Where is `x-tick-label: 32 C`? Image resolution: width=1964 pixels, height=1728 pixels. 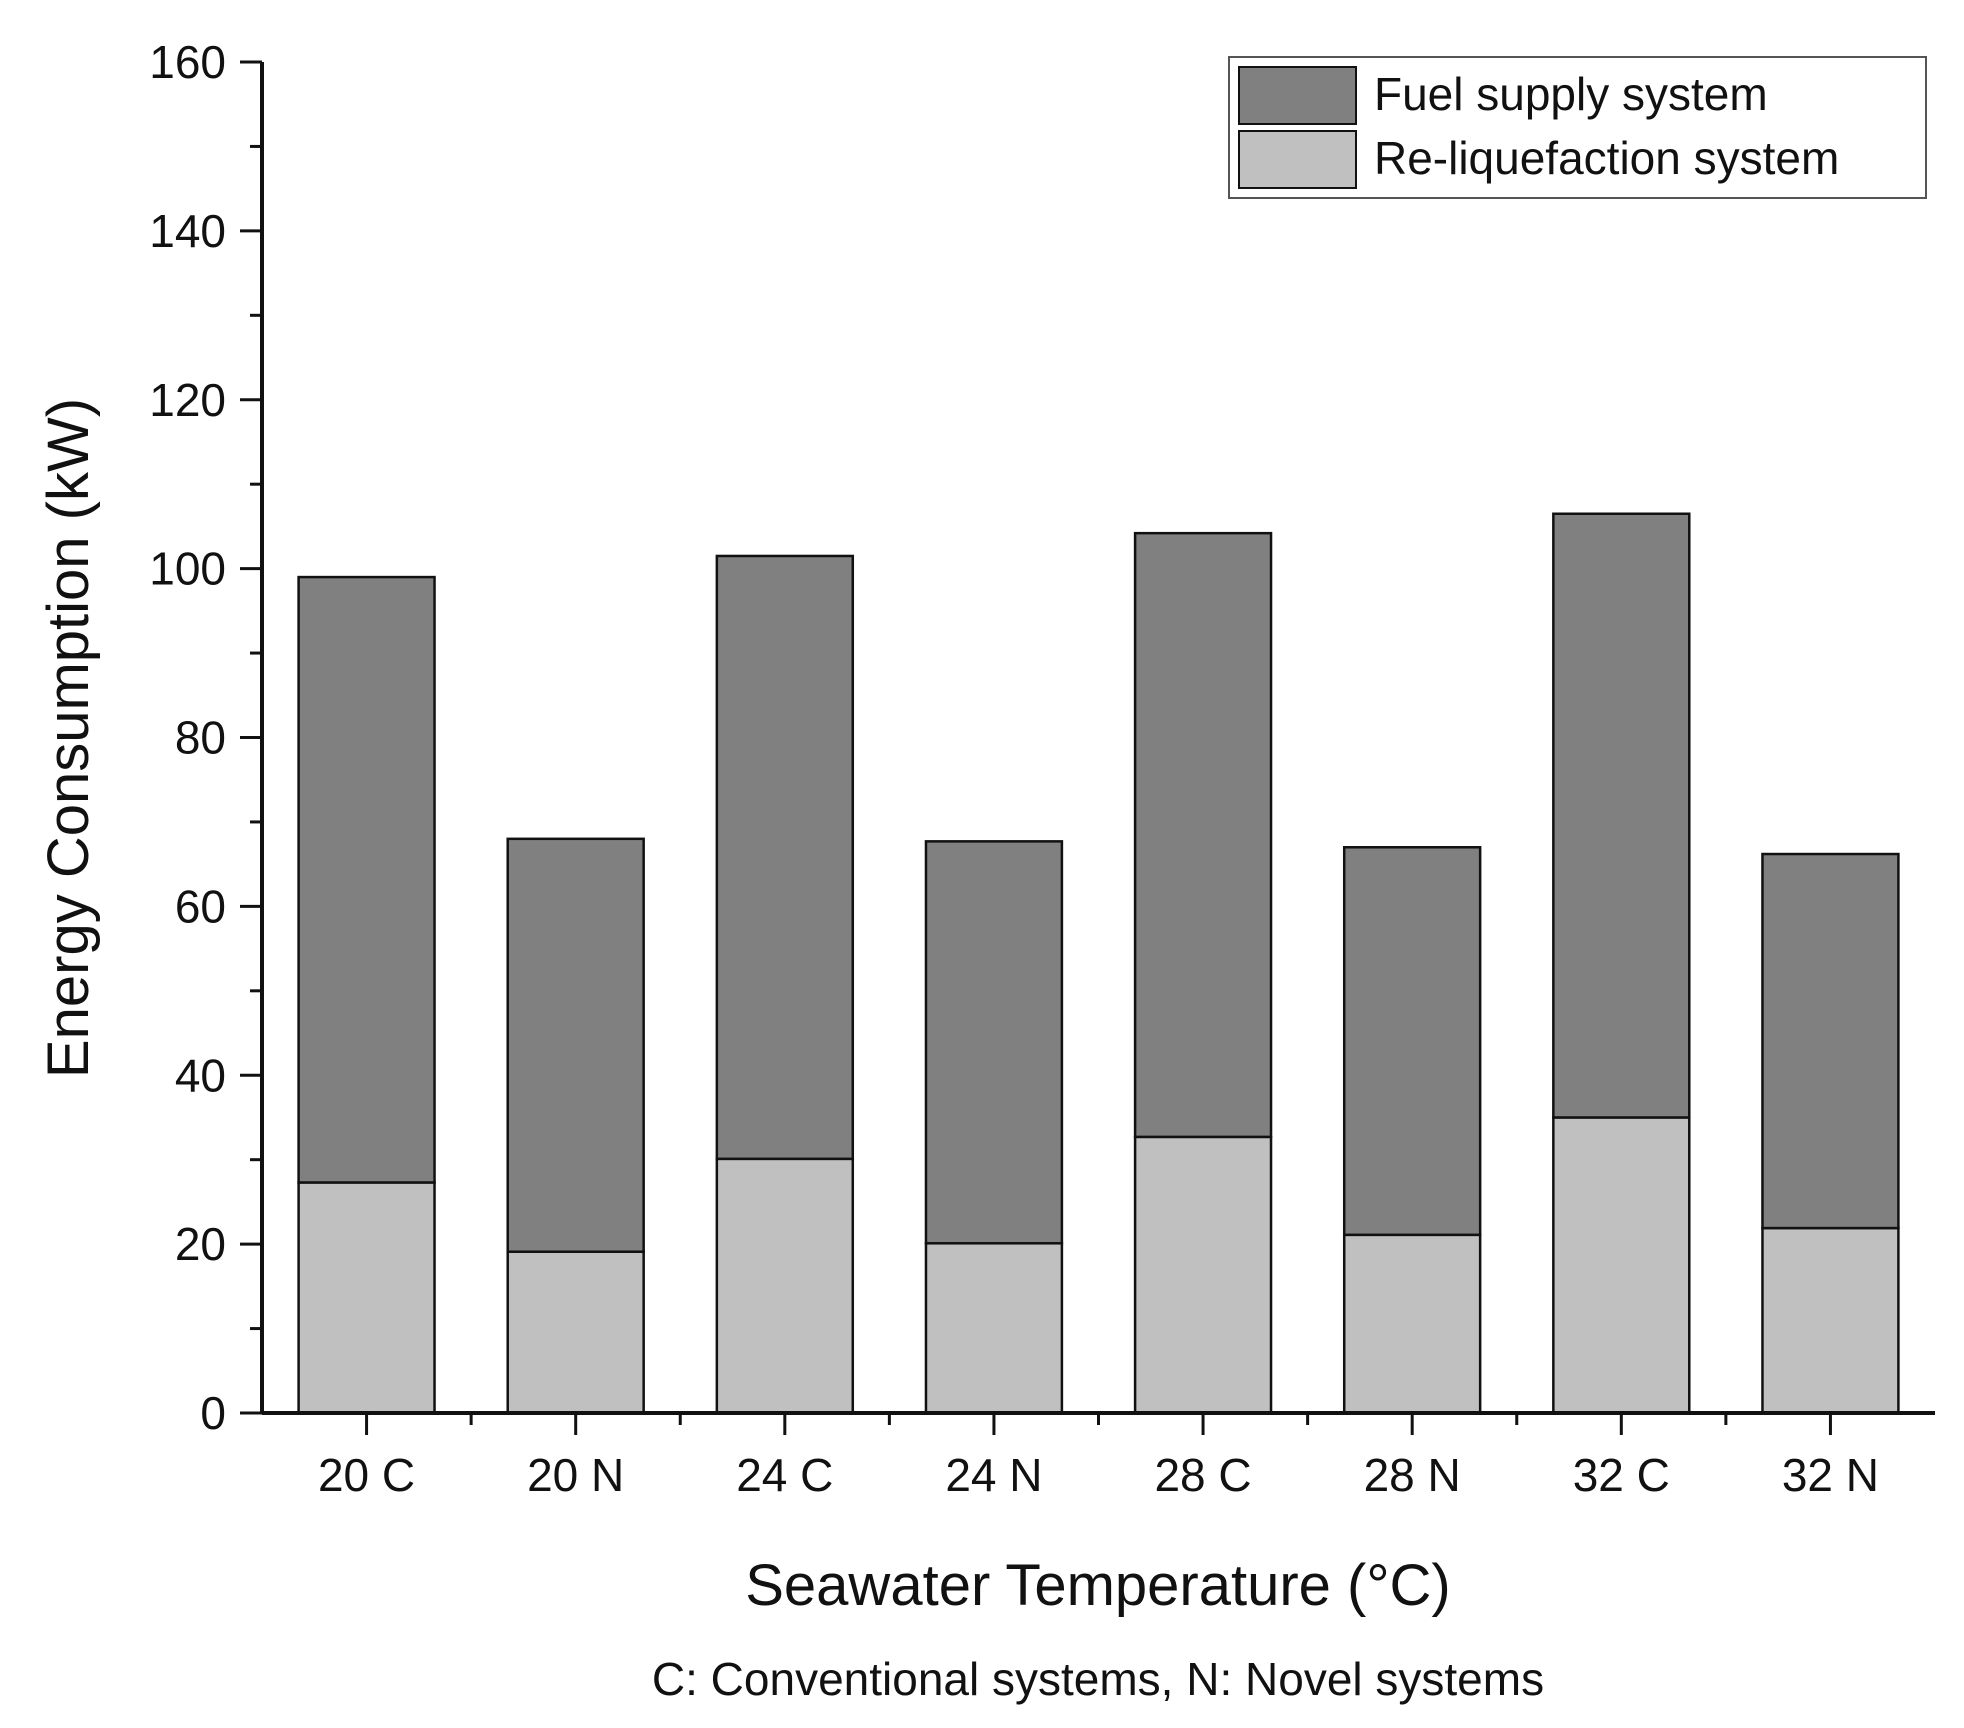
x-tick-label: 32 C is located at coordinates (1621, 1475).